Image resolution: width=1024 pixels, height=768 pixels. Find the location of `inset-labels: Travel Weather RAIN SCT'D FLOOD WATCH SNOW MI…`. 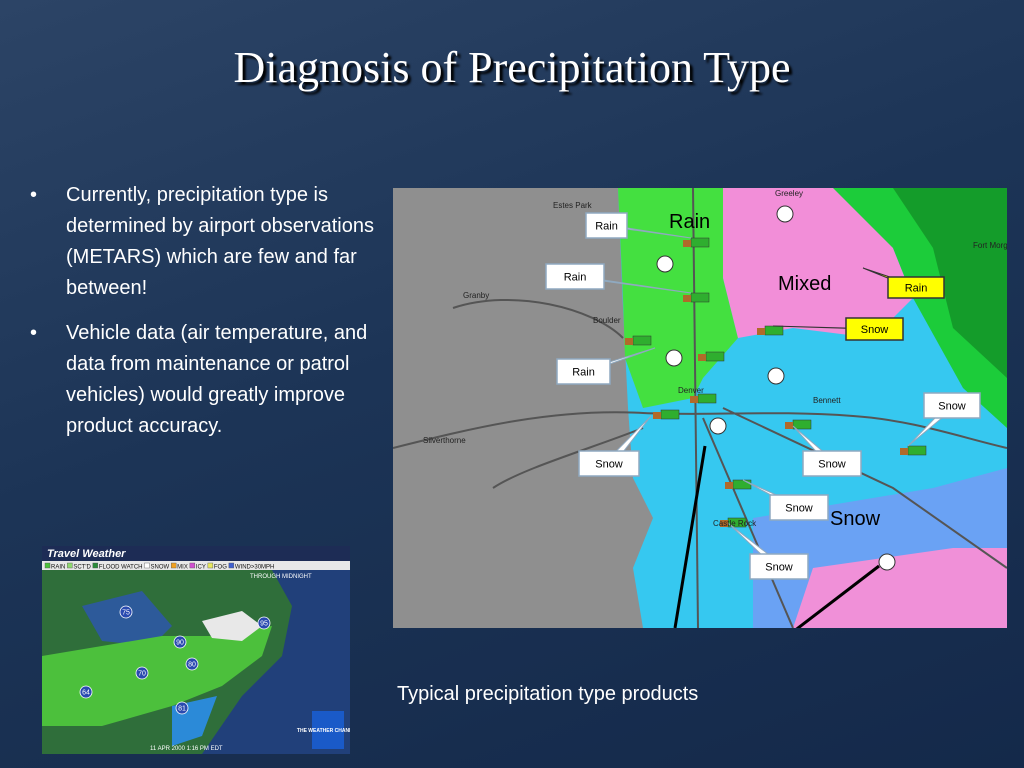

inset-labels: Travel Weather RAIN SCT'D FLOOD WATCH SNOW MI… is located at coordinates (197, 650).